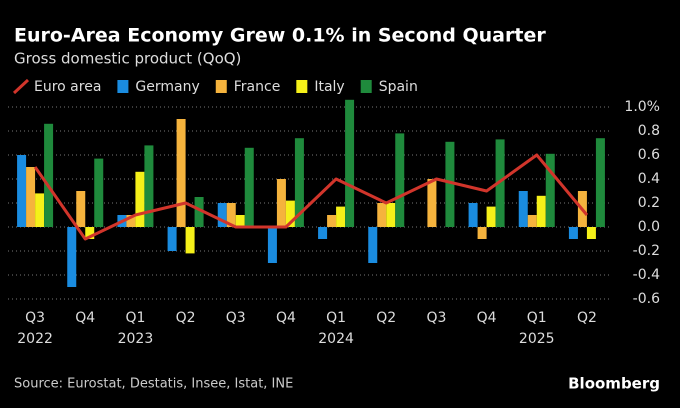  What do you see at coordinates (646, 275) in the screenshot?
I see `y-tick-label: -0.4` at bounding box center [646, 275].